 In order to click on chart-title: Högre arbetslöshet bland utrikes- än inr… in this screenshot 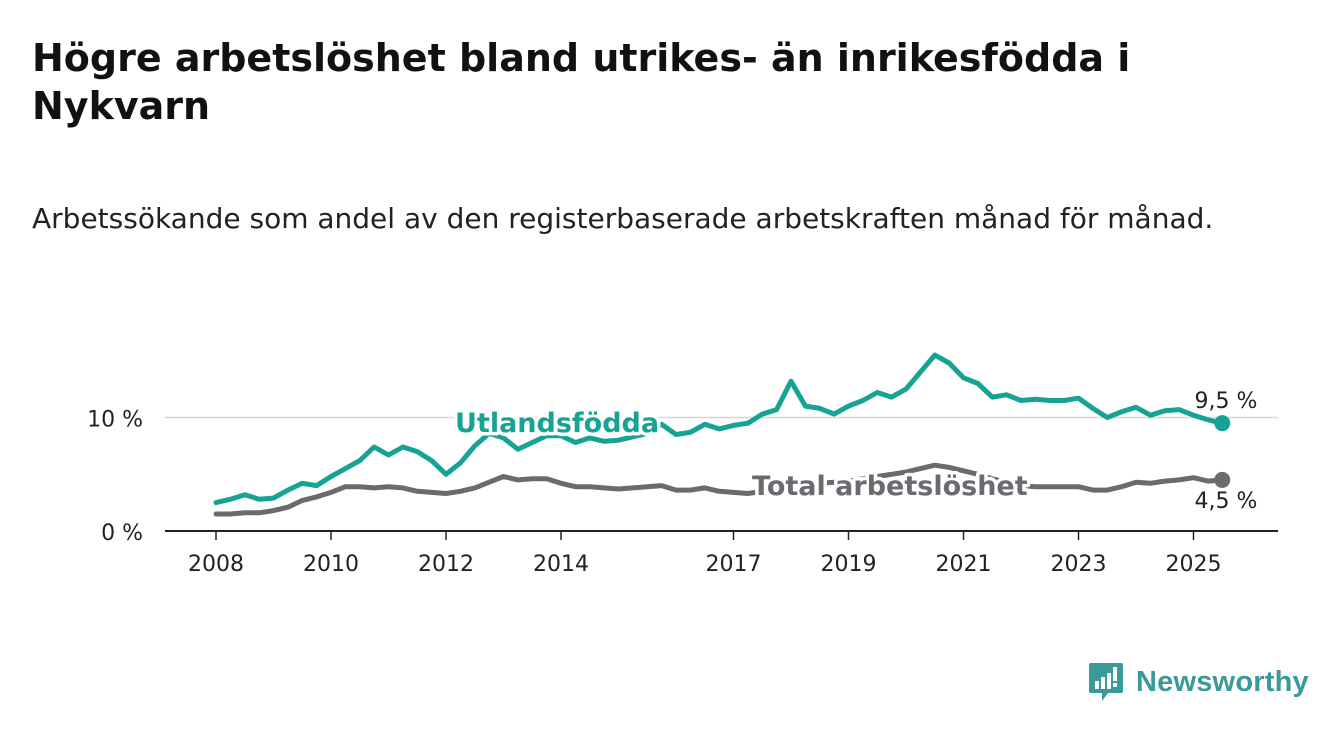, I will do `click(581, 82)`.